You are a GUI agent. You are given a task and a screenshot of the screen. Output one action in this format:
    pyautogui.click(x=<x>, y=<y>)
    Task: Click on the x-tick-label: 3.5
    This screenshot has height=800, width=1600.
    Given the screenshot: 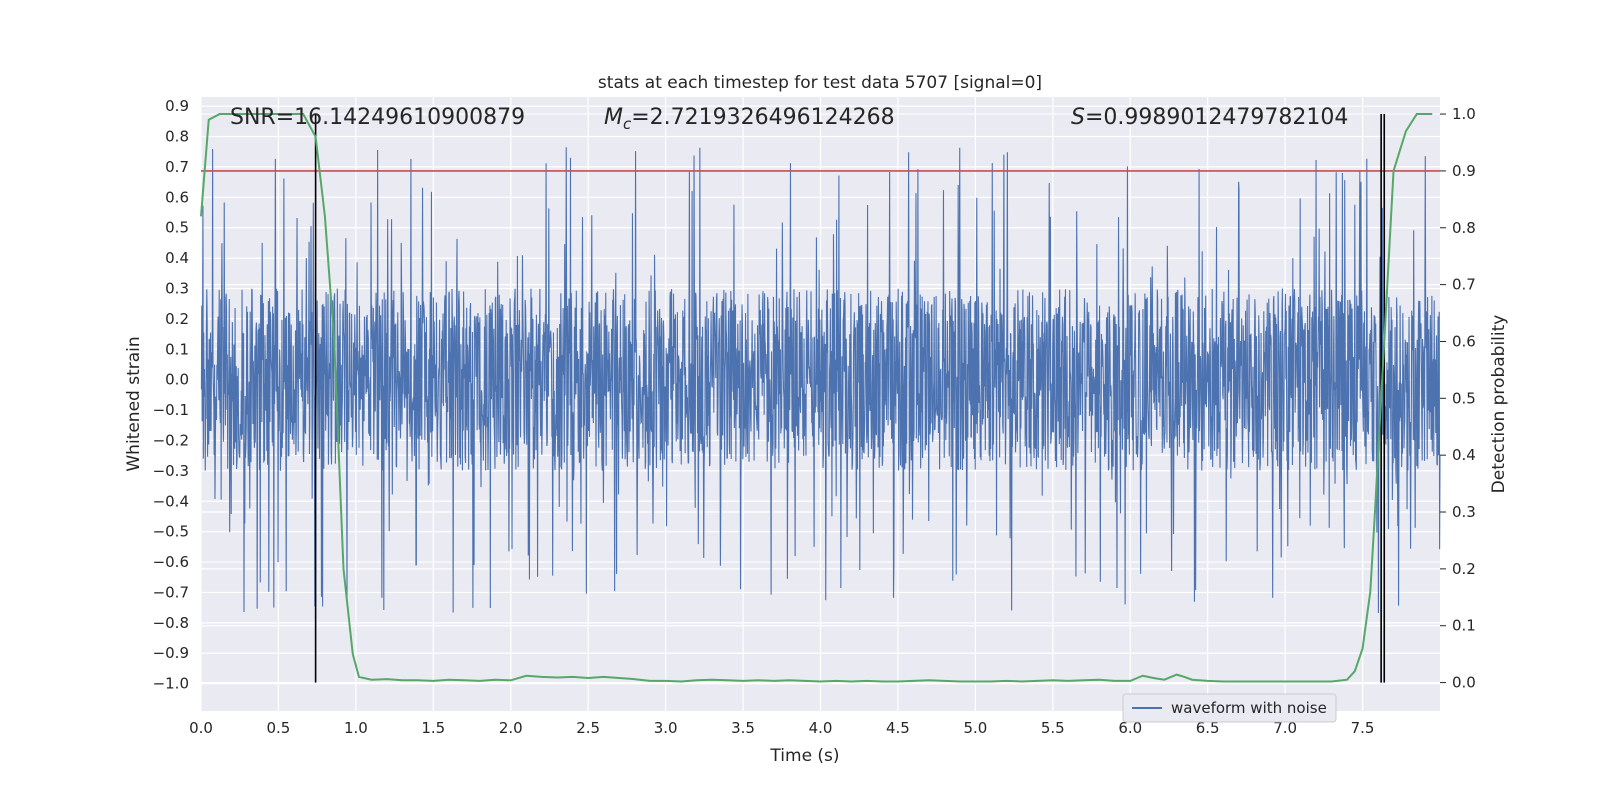 What is the action you would take?
    pyautogui.click(x=743, y=728)
    